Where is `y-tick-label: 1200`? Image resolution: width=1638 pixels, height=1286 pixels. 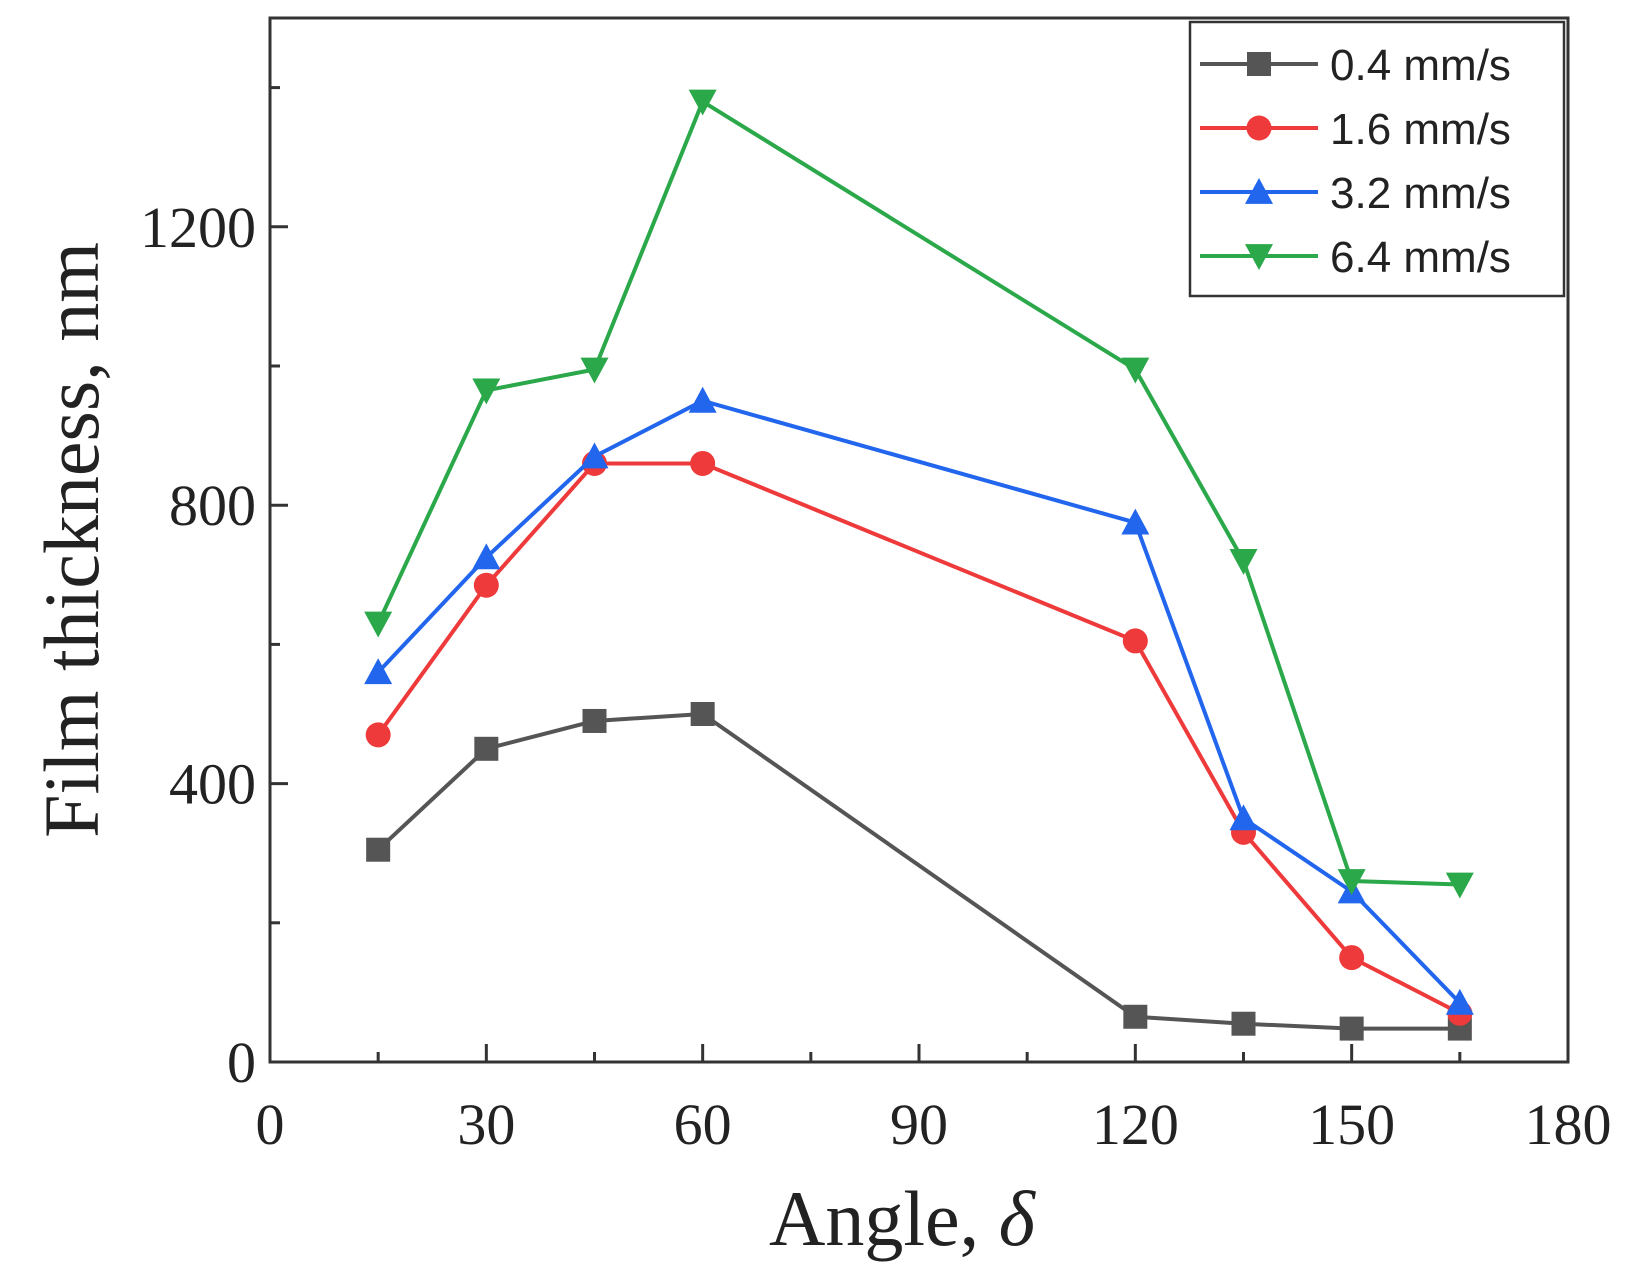
y-tick-label: 1200 is located at coordinates (198, 227).